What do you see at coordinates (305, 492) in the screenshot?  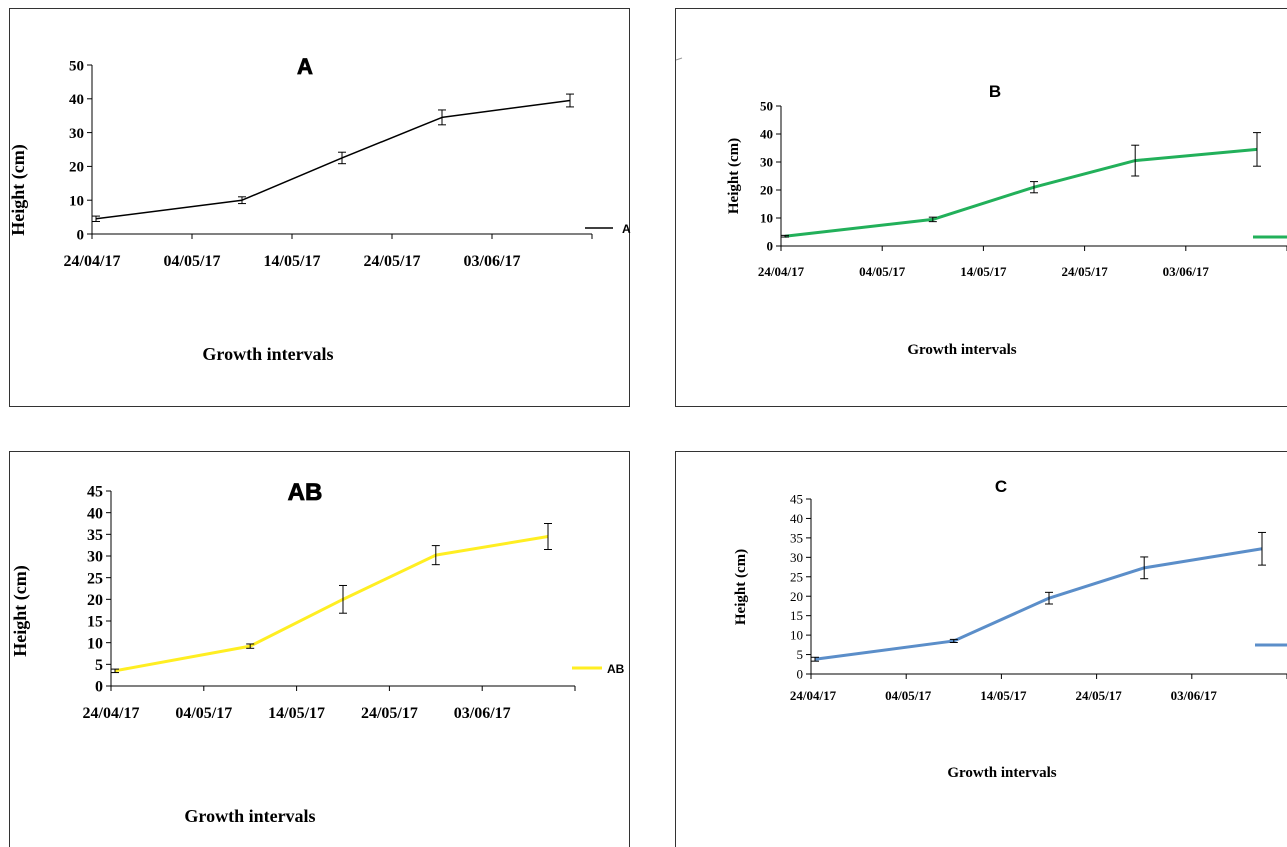 I see `chart-title: AB` at bounding box center [305, 492].